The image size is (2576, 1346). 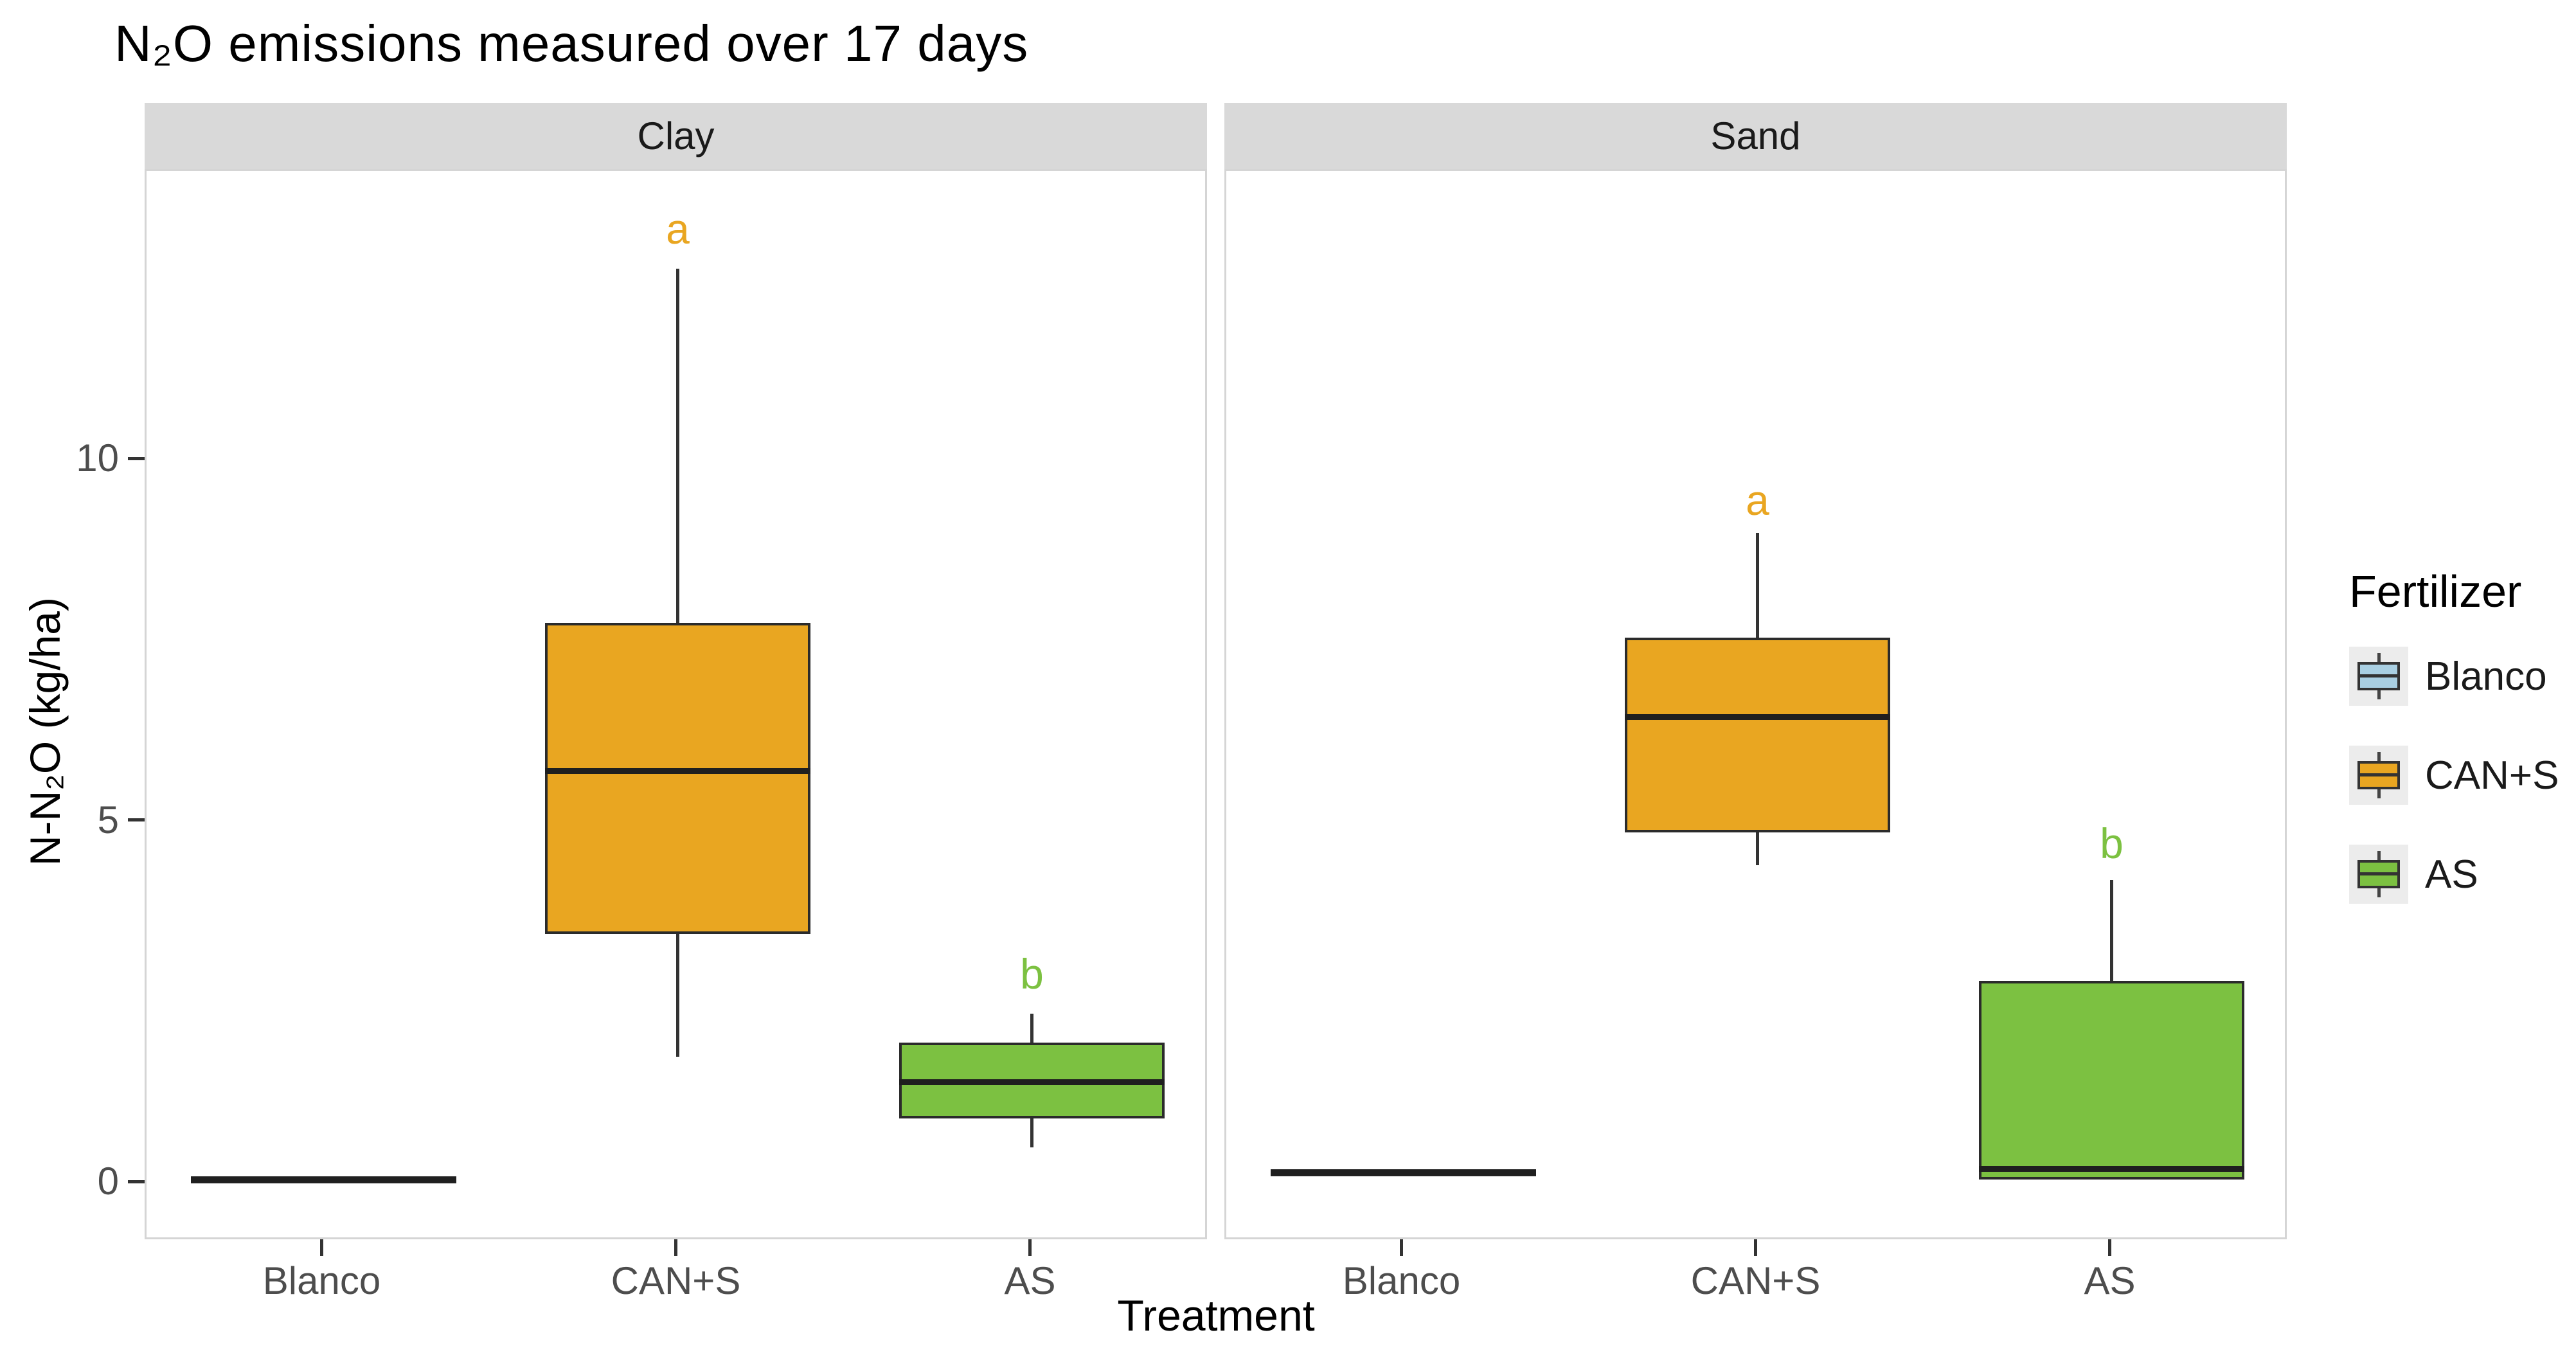 What do you see at coordinates (2111, 1080) in the screenshot?
I see `box-as` at bounding box center [2111, 1080].